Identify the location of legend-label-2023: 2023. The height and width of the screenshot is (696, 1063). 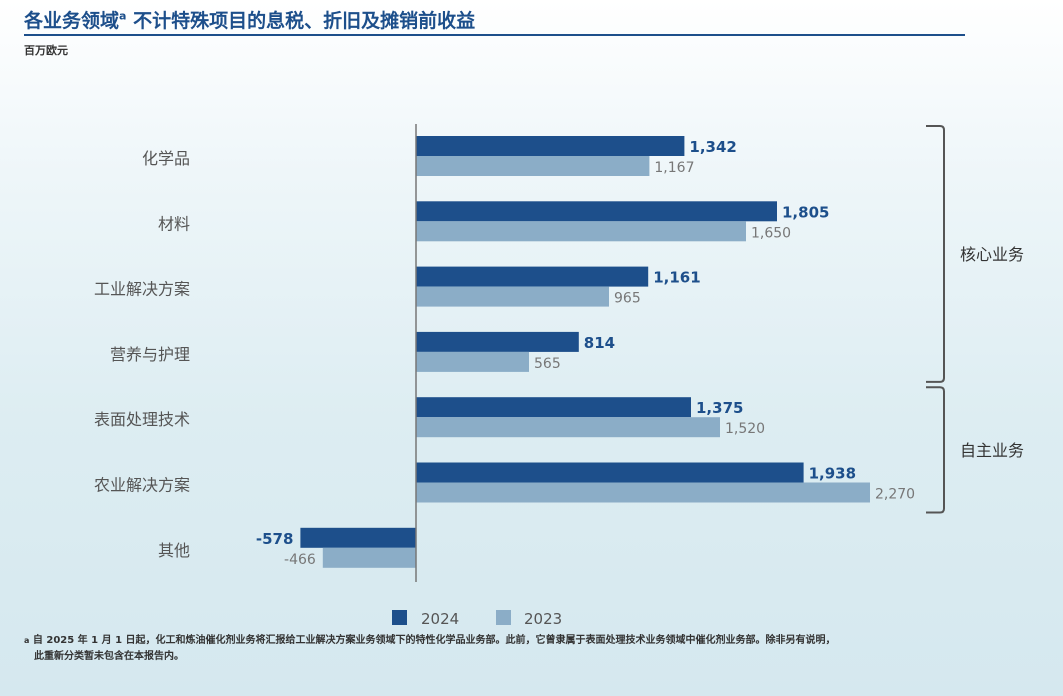
(543, 619).